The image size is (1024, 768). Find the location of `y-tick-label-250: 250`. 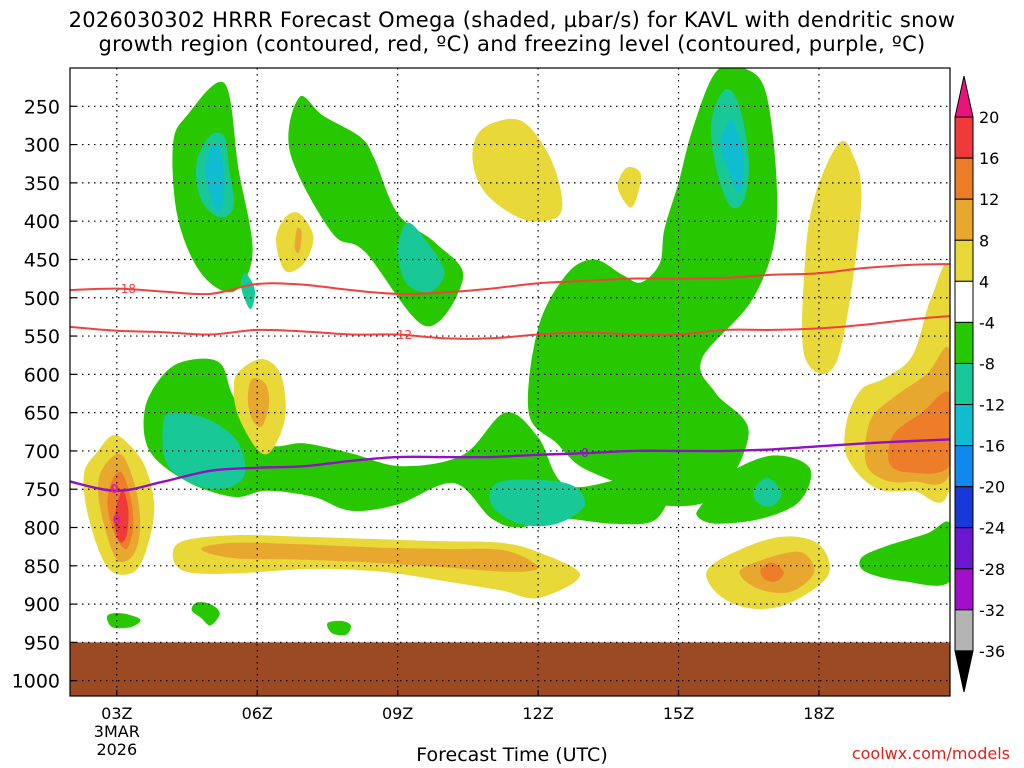

y-tick-label-250: 250 is located at coordinates (42, 107).